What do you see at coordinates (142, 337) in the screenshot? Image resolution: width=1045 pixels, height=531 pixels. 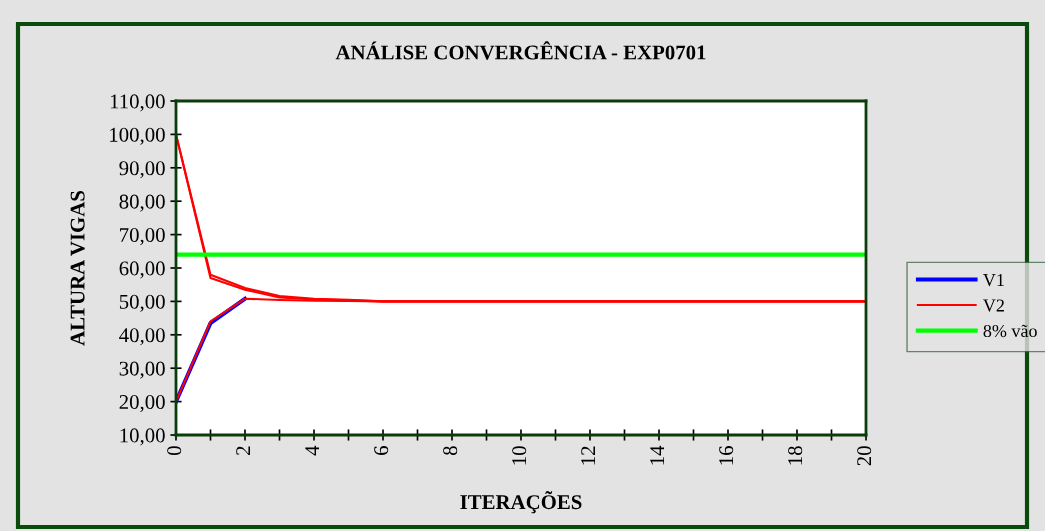 I see `y-tick-label: 40,00` at bounding box center [142, 337].